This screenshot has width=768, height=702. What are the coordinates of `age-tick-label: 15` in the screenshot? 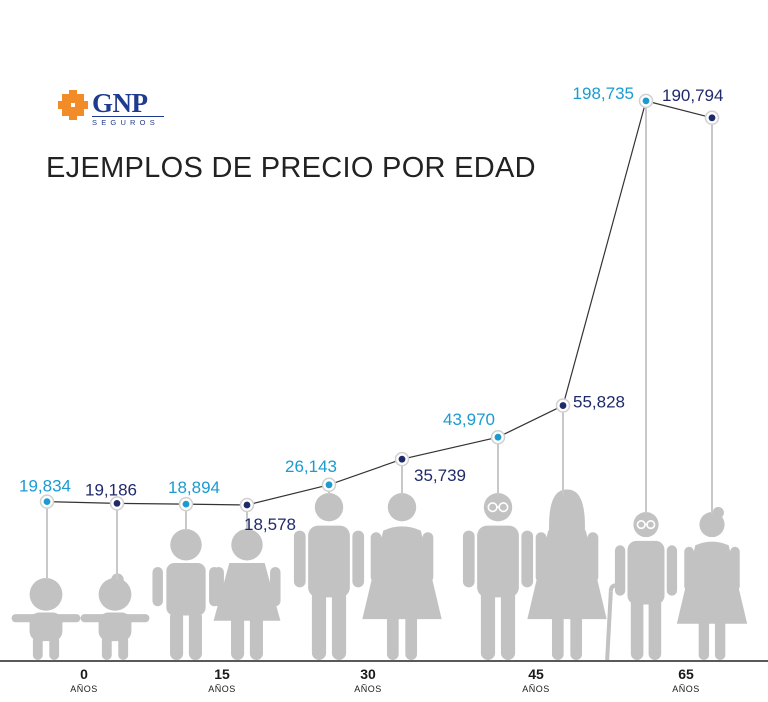 It's located at (222, 674).